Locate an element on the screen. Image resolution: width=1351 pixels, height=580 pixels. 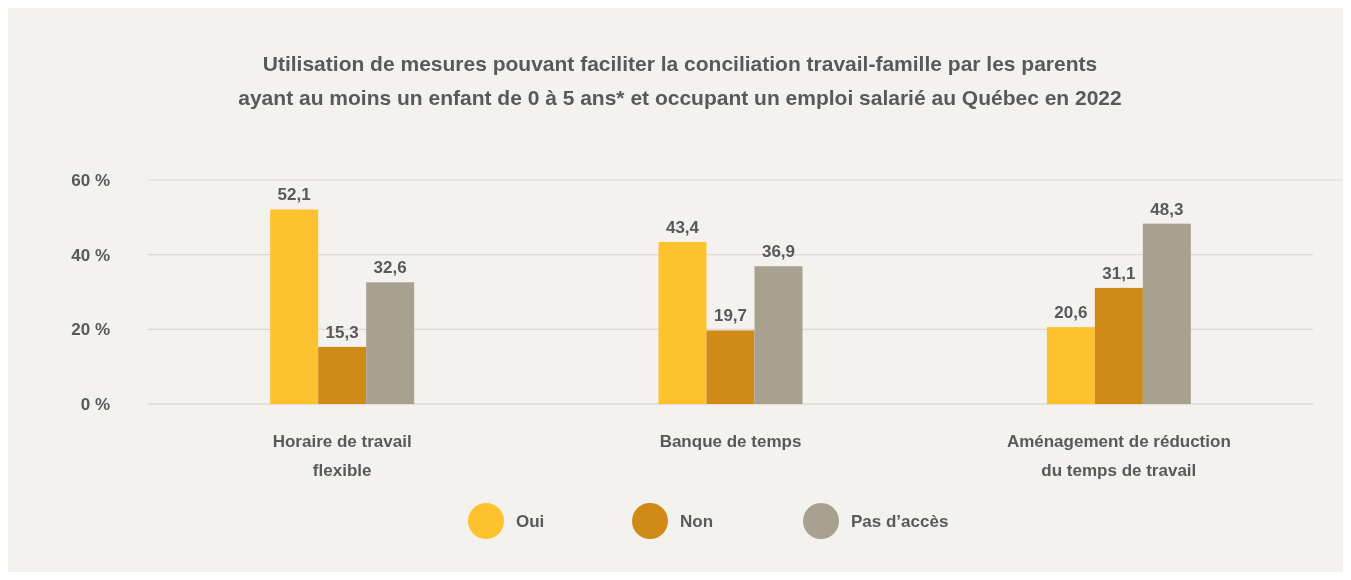
legend-label: Non is located at coordinates (697, 521).